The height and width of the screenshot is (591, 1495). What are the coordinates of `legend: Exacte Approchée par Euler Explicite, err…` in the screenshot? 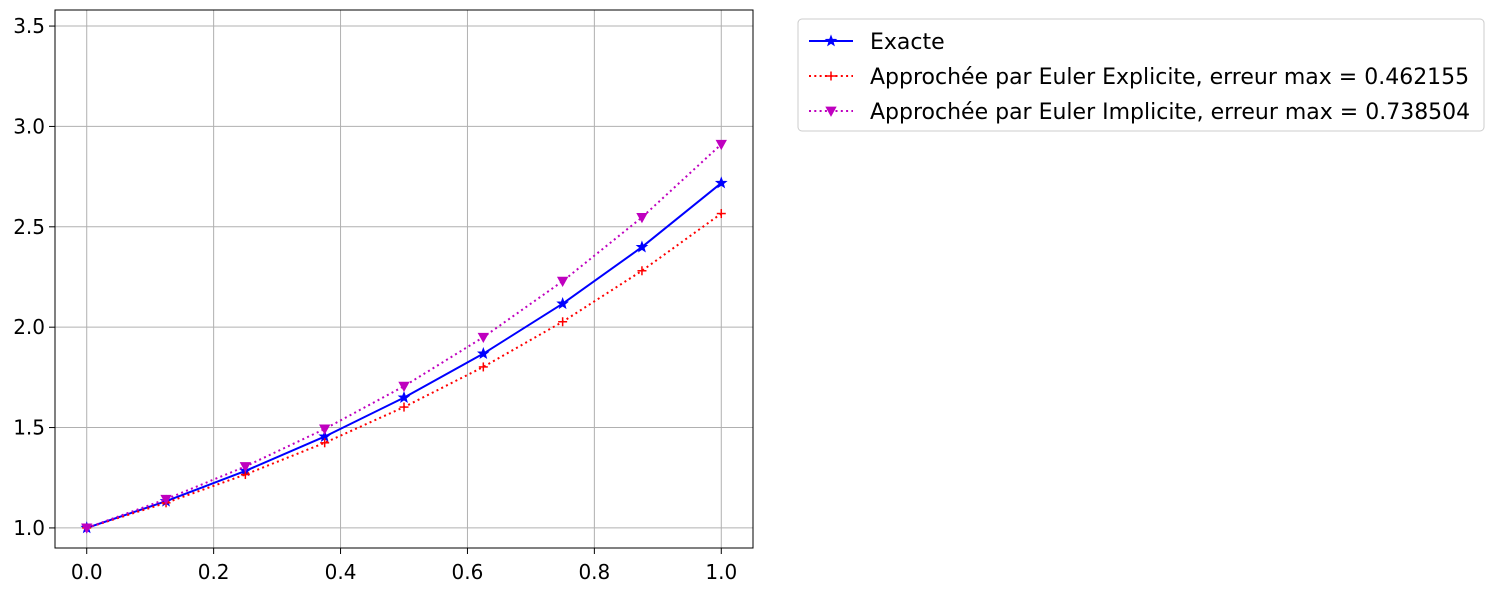 It's located at (1141, 75).